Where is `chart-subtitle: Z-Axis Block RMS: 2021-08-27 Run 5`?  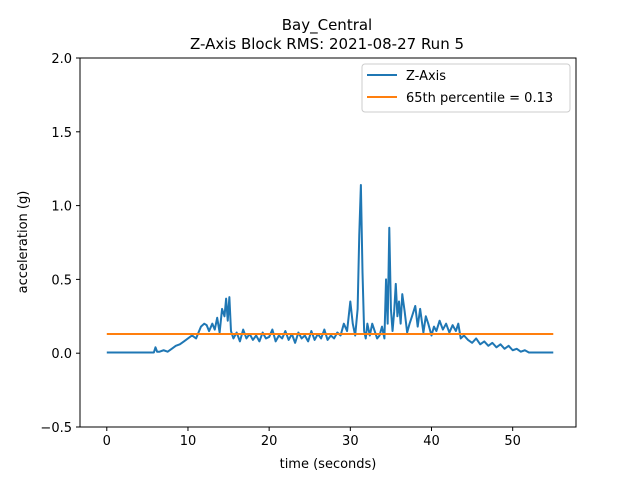 chart-subtitle: Z-Axis Block RMS: 2021-08-27 Run 5 is located at coordinates (327, 44).